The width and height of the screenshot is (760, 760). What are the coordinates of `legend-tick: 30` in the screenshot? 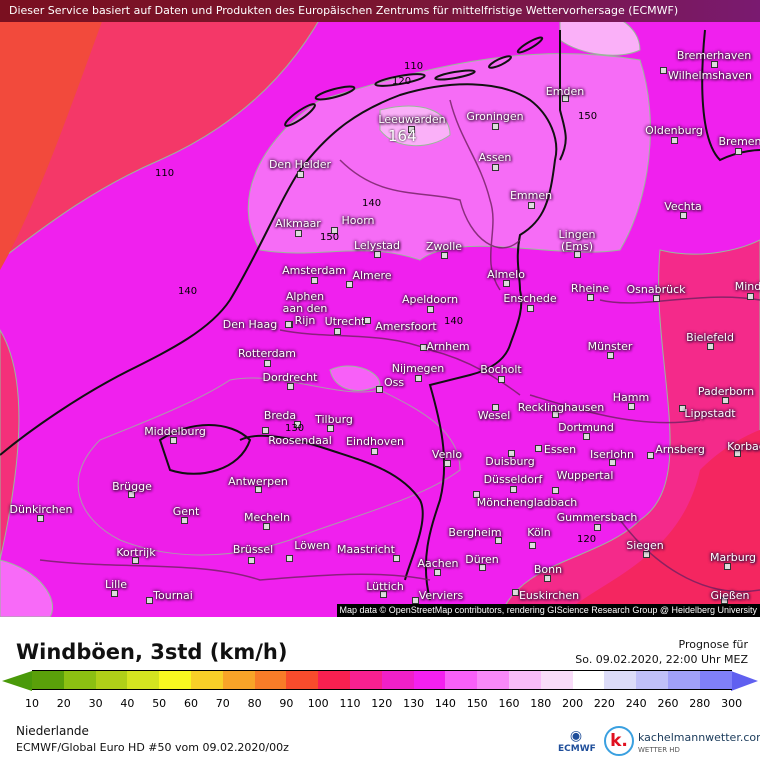 It's located at (95, 703).